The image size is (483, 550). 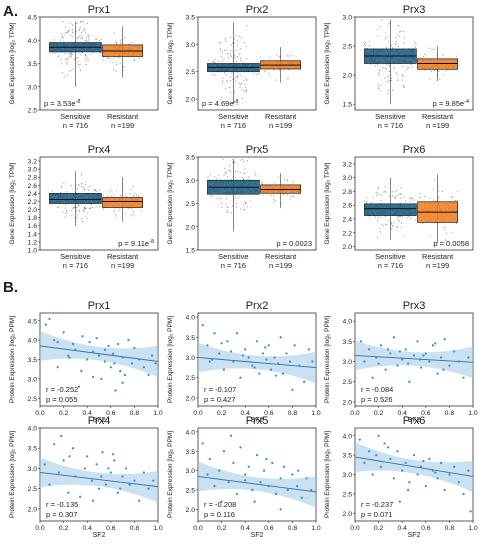 I want to click on p-value: p = 9.11e-8, so click(x=136, y=243).